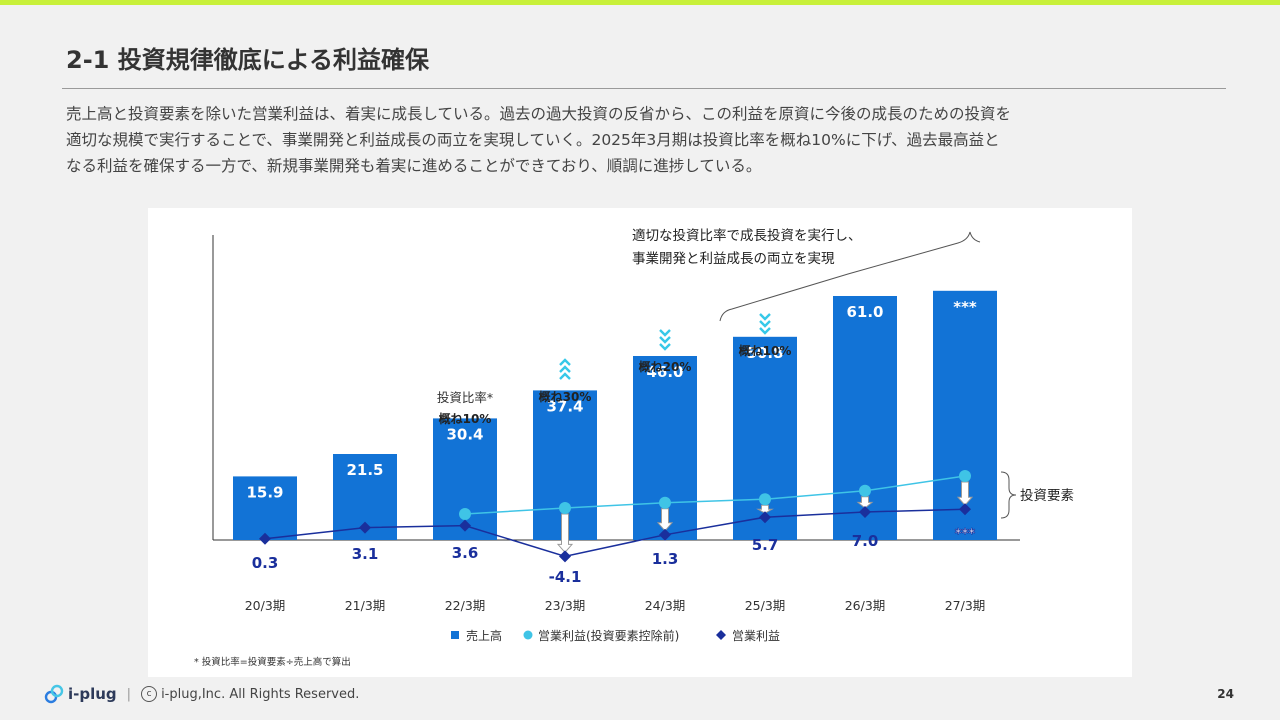  Describe the element at coordinates (865, 541) in the screenshot. I see `operating-profit-label: 7.0` at that location.